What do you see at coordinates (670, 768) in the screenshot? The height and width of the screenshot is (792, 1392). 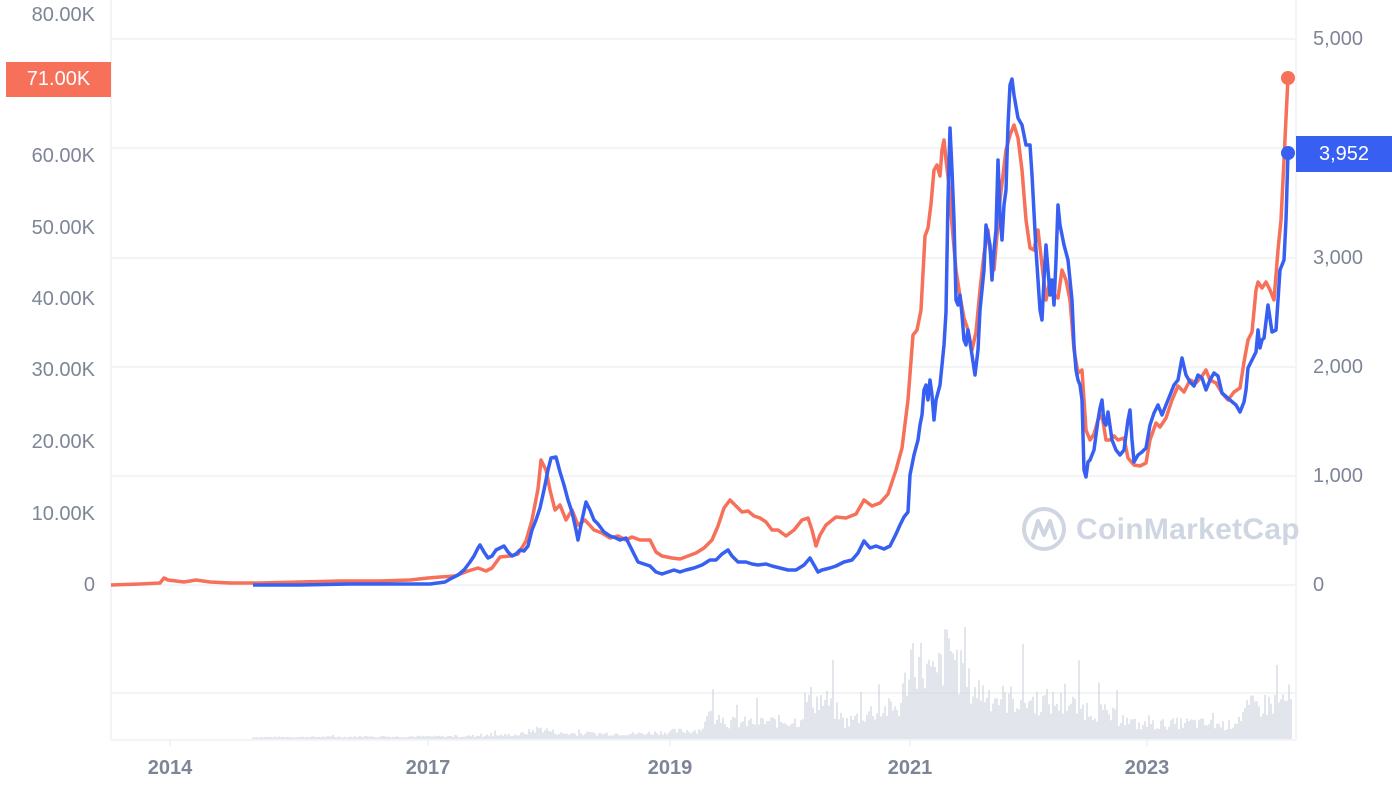 I see `x-axis-label: 2019` at bounding box center [670, 768].